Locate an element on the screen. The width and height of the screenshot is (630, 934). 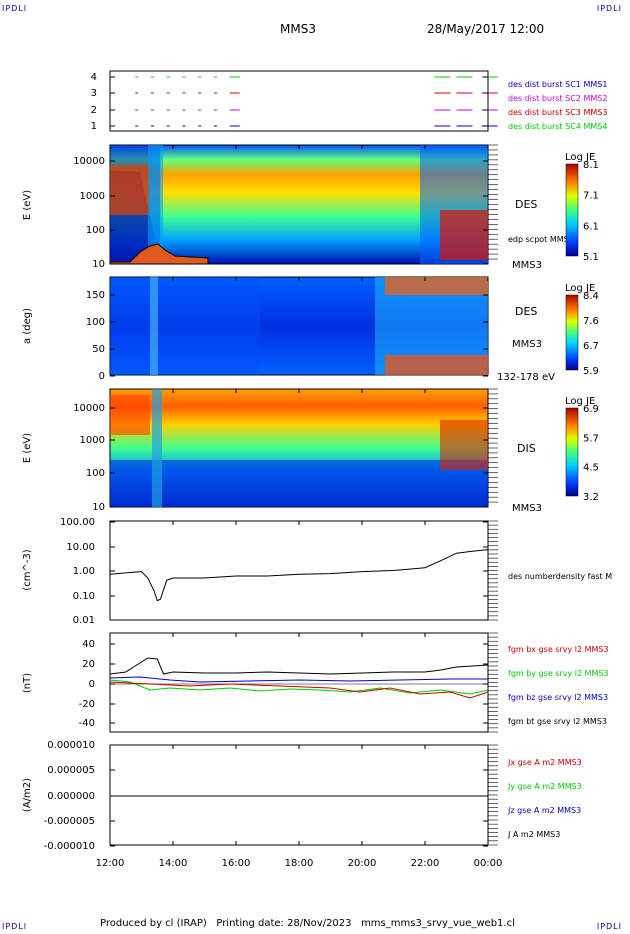
des-energy-ytick: 10000 is located at coordinates (89, 161).